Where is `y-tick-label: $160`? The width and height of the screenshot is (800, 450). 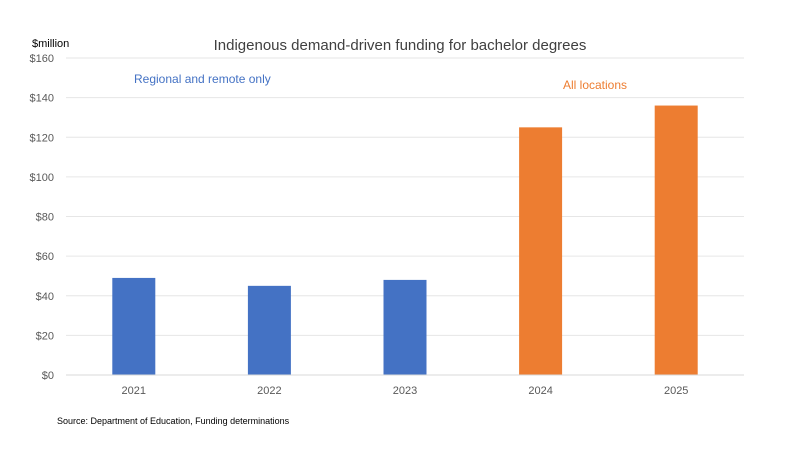 y-tick-label: $160 is located at coordinates (42, 59).